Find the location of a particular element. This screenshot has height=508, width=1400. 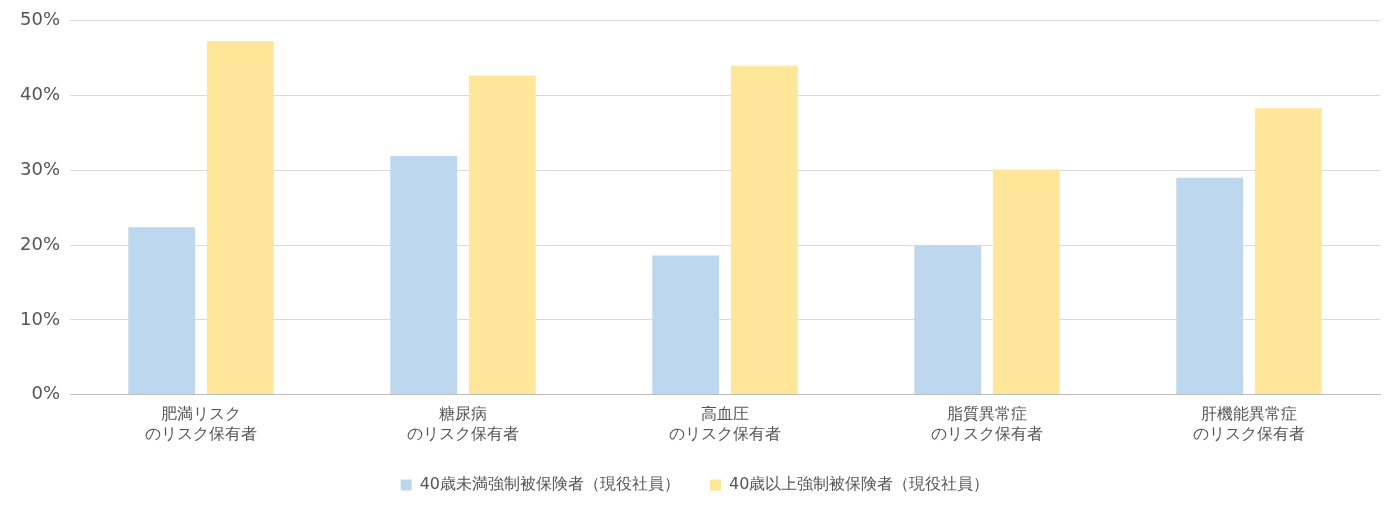

y-tick-label: 50% is located at coordinates (40, 19).